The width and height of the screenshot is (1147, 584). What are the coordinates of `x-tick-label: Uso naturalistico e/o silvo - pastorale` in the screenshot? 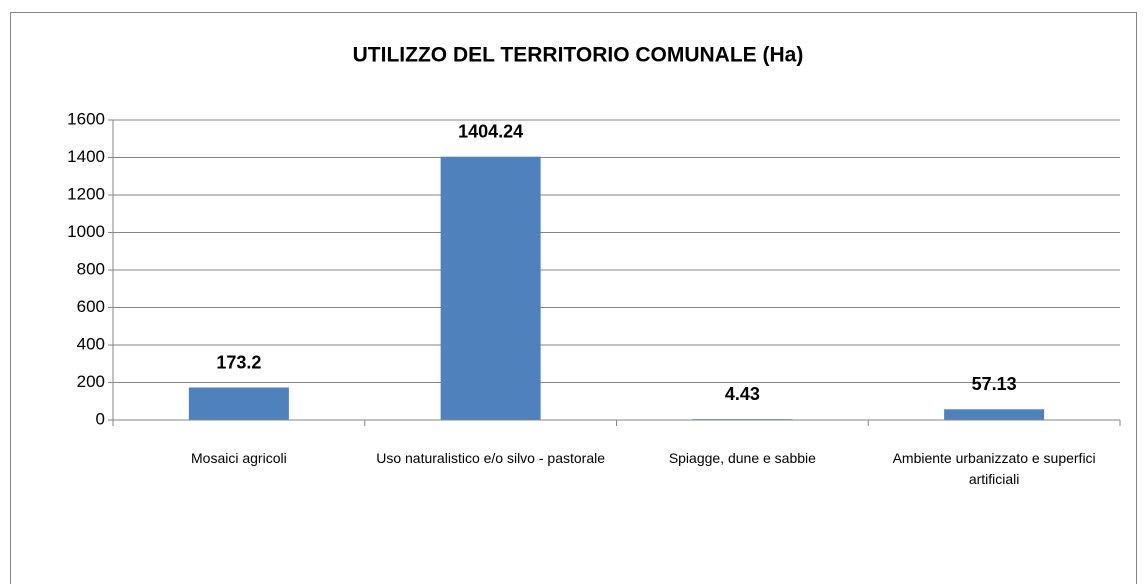 It's located at (491, 458).